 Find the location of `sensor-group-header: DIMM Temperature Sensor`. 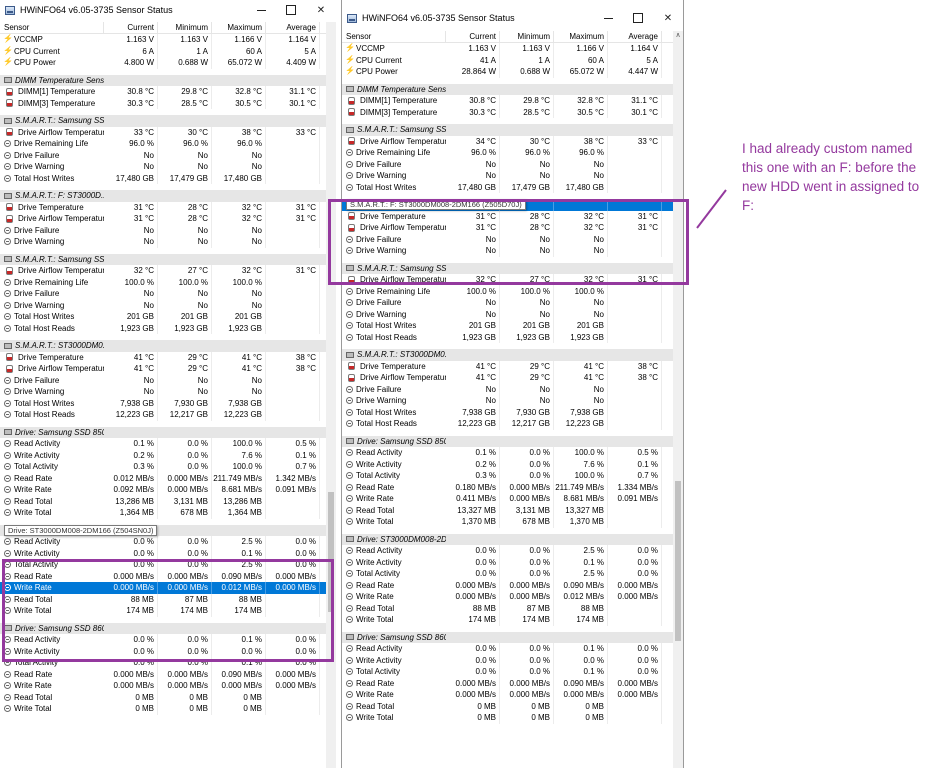

sensor-group-header: DIMM Temperature Sensor is located at coordinates (507, 89).